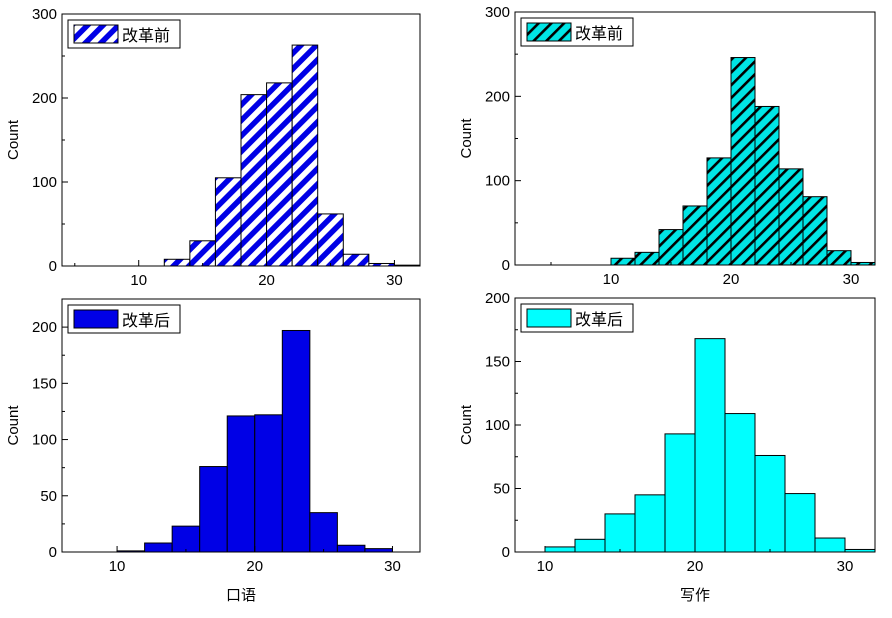 The height and width of the screenshot is (618, 892). What do you see at coordinates (241, 595) in the screenshot?
I see `x-axis-label: 口语` at bounding box center [241, 595].